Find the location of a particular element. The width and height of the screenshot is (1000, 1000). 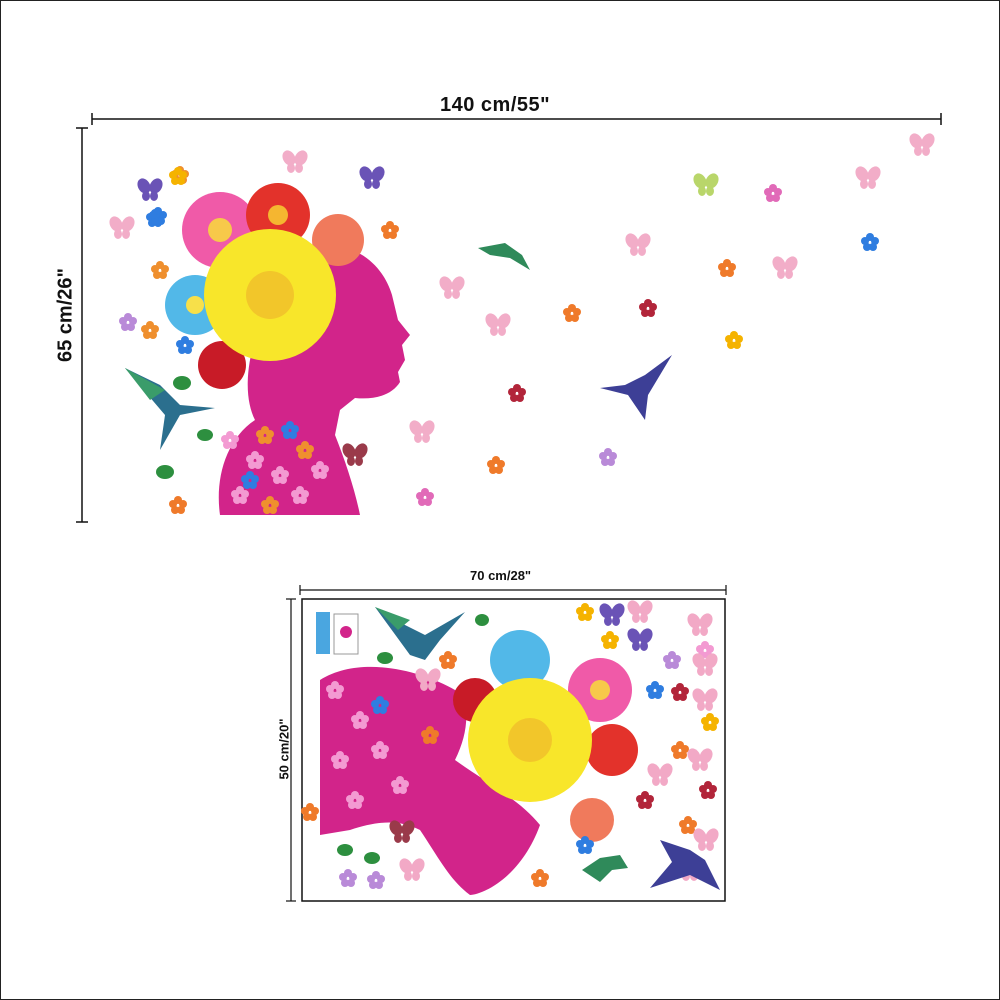

large-hummingbird-right is located at coordinates (636, 387).